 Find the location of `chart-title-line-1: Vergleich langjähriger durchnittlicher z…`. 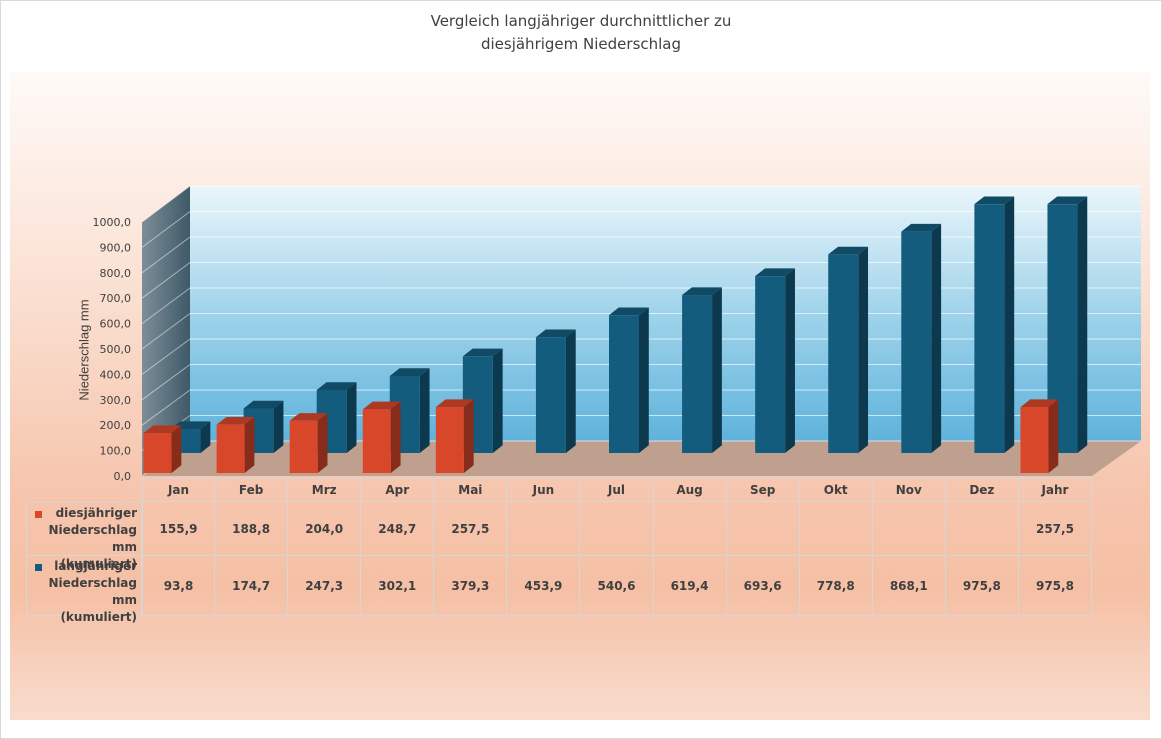

chart-title-line-1: Vergleich langjähriger durchnittlicher z… is located at coordinates (581, 21).